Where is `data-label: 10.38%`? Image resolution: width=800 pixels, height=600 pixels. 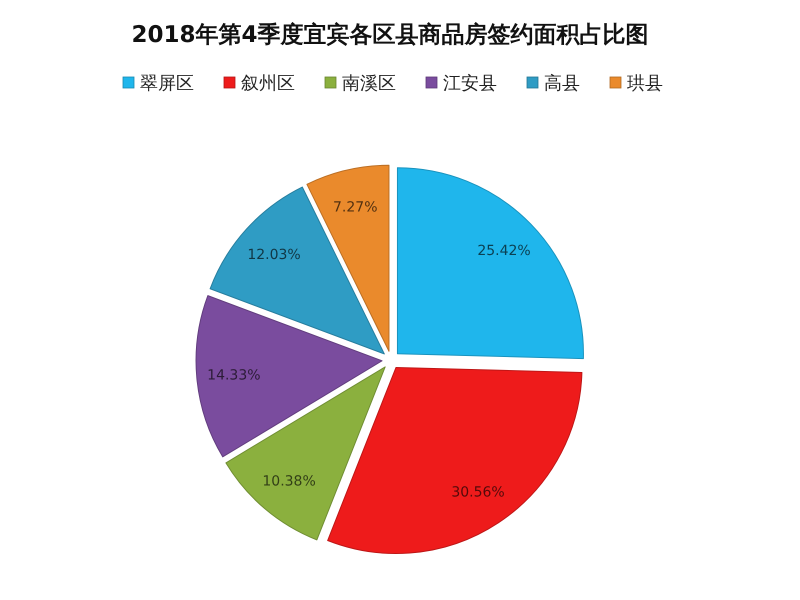
data-label: 10.38% is located at coordinates (289, 481).